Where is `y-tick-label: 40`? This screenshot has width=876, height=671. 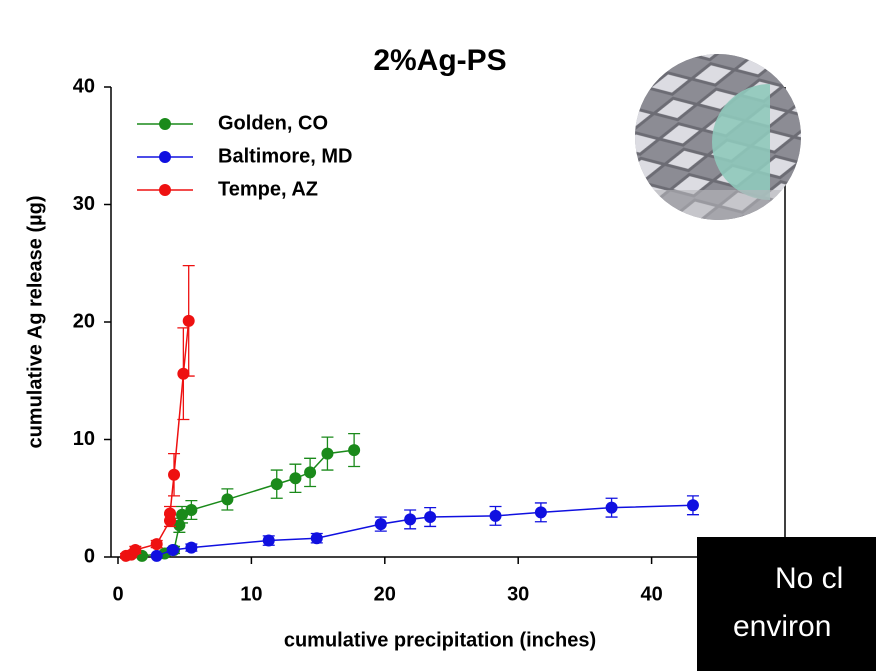
y-tick-label: 40 is located at coordinates (84, 86).